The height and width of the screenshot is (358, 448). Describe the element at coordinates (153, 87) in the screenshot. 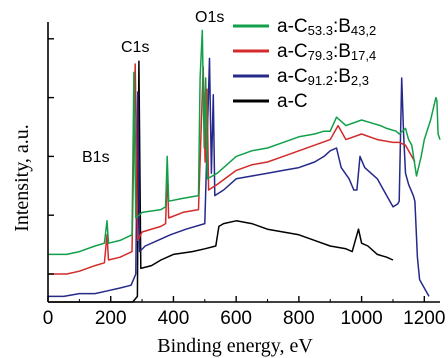

I see `peak-annotations: B1s C1s O1s` at that location.